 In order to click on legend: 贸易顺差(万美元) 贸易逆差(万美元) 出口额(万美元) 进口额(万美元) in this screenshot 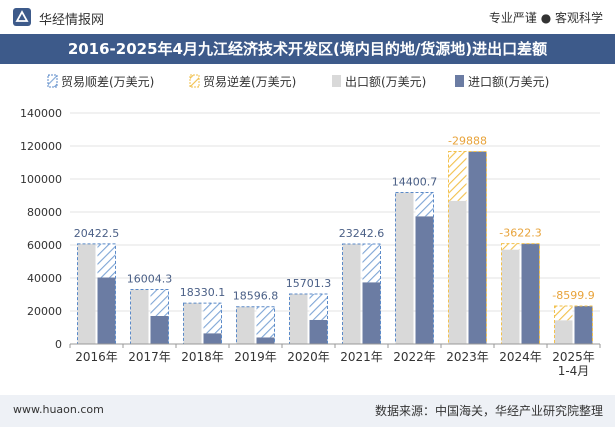, I will do `click(298, 81)`.